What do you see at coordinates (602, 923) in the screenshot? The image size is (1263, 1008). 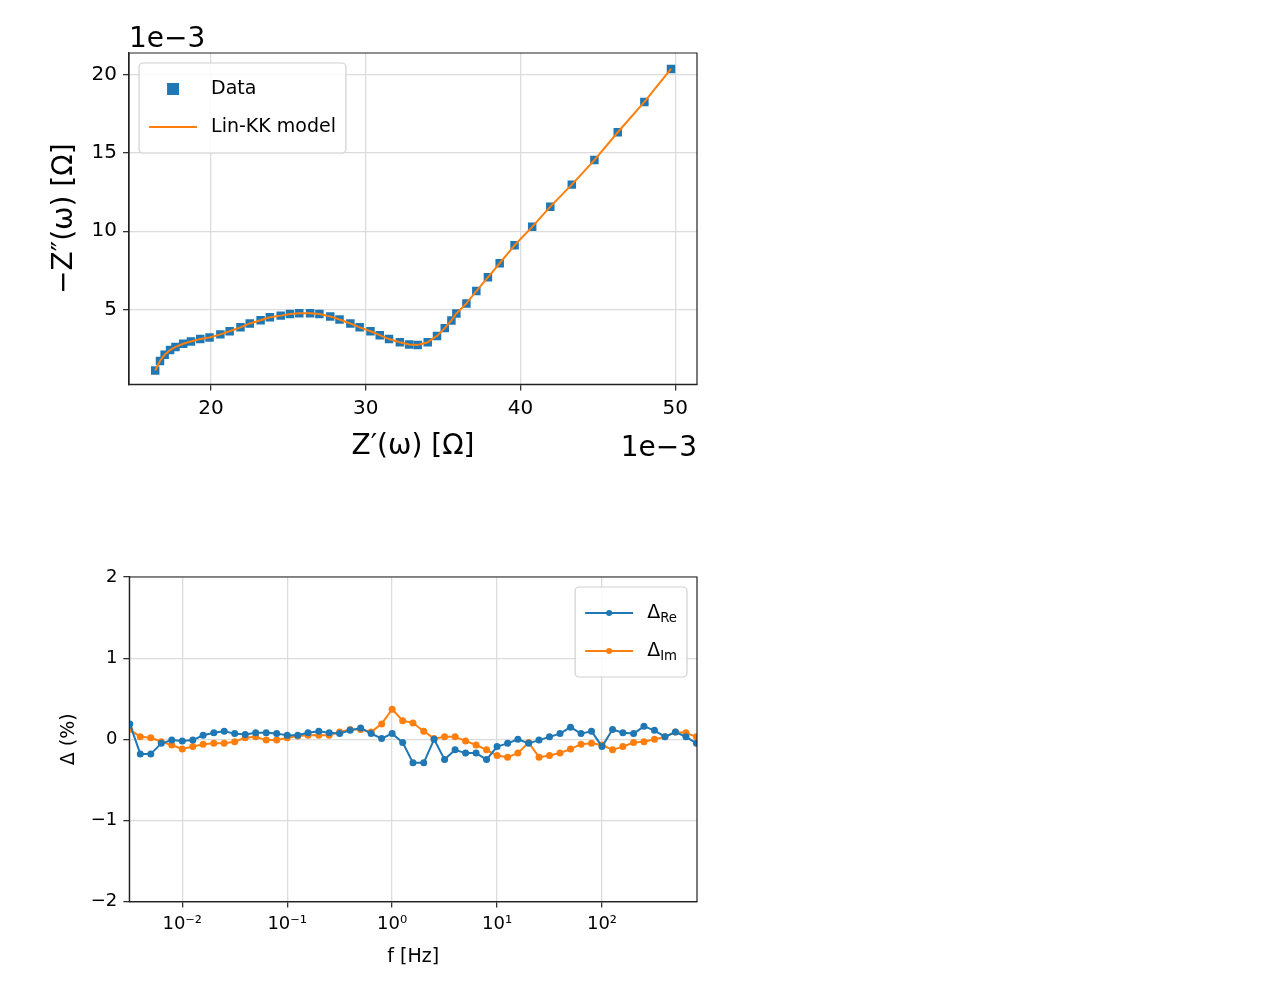 I see `x-tick-label: 10²` at bounding box center [602, 923].